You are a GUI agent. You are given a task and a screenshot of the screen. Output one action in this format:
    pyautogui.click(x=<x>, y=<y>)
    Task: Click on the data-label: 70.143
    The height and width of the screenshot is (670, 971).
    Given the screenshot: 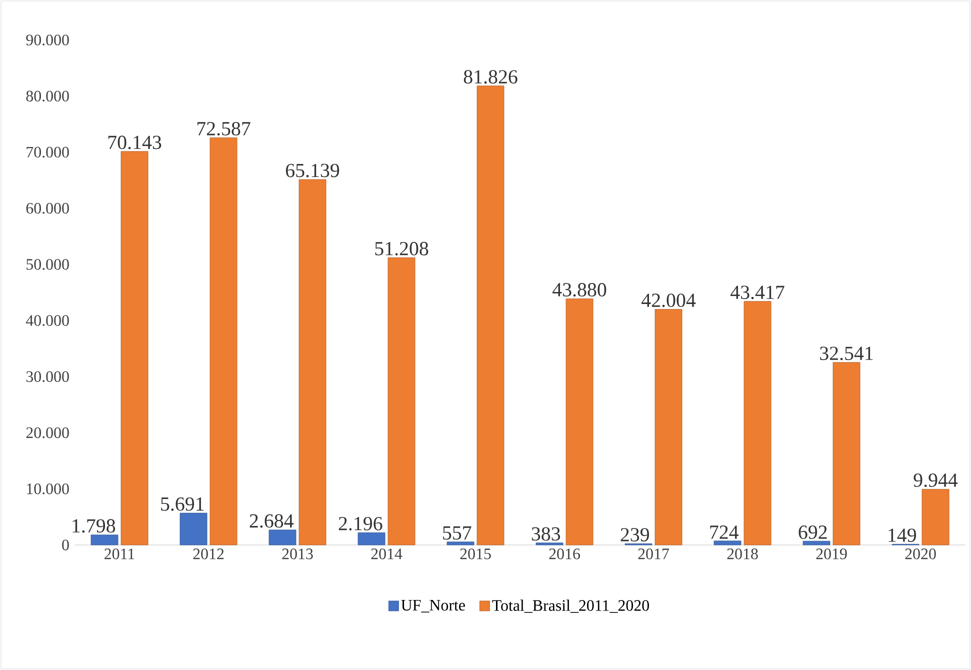 What is the action you would take?
    pyautogui.click(x=135, y=143)
    